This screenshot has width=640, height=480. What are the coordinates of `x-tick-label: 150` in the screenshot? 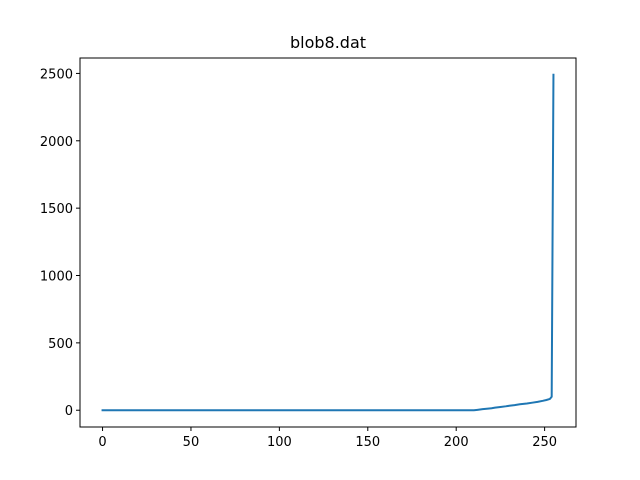 It's located at (367, 442).